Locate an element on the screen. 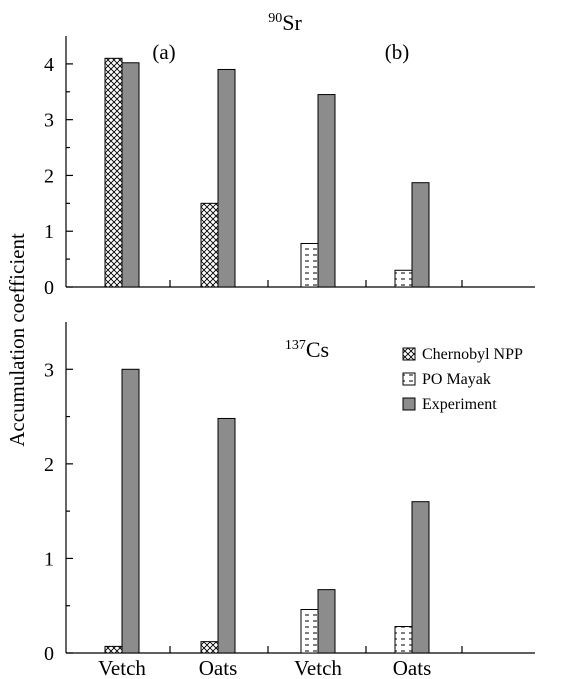 The width and height of the screenshot is (564, 679). legend-label-chernobyl: Chernobyl NPP is located at coordinates (472, 354).